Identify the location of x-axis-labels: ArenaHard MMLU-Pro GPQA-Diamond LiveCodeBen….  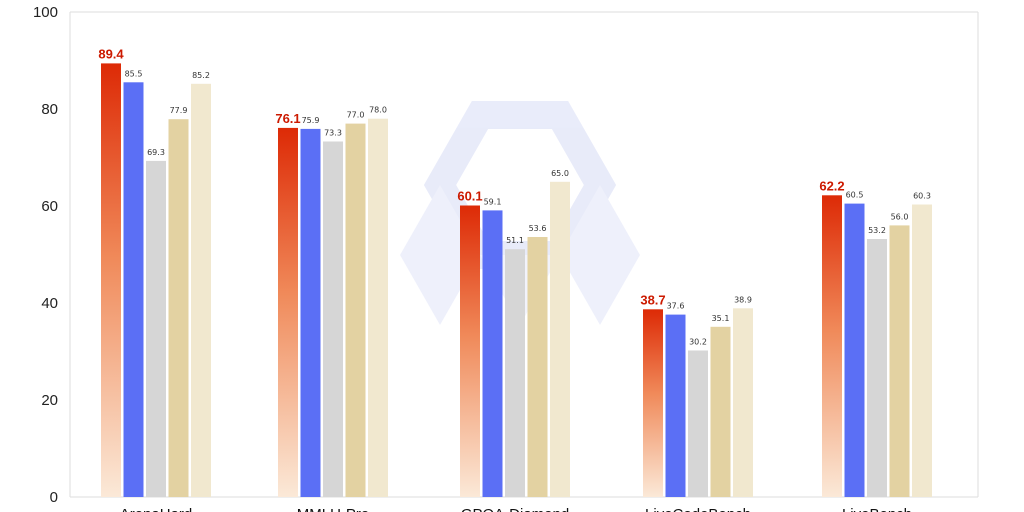
(516, 509).